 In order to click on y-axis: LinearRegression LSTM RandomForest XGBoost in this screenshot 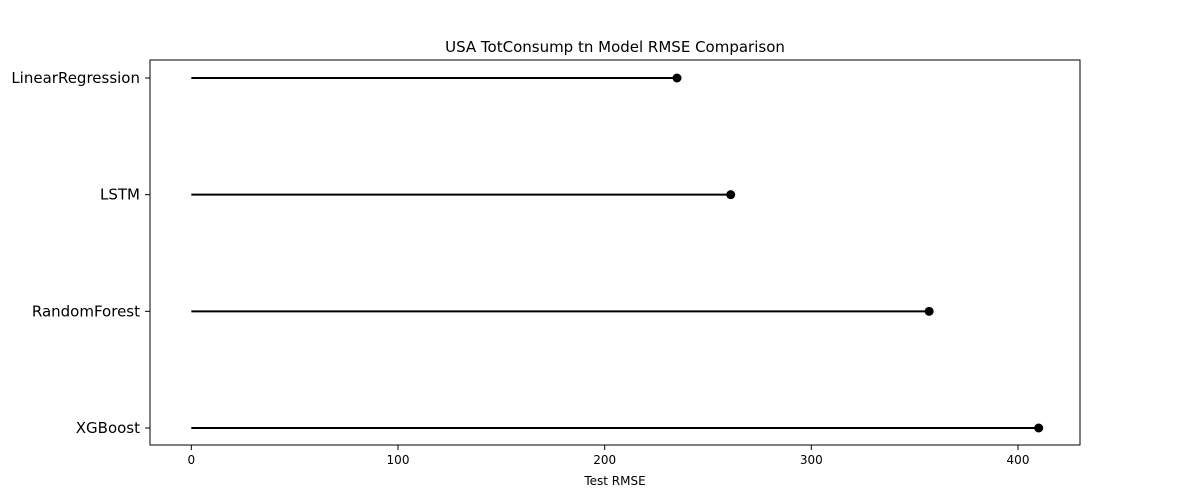, I will do `click(80, 253)`.